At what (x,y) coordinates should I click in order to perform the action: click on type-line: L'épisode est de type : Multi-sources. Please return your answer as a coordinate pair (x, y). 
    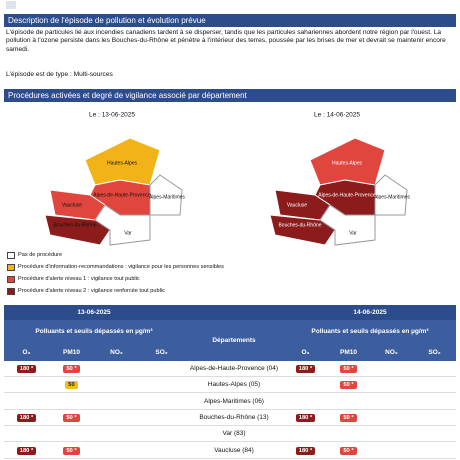
    Looking at the image, I should click on (59, 74).